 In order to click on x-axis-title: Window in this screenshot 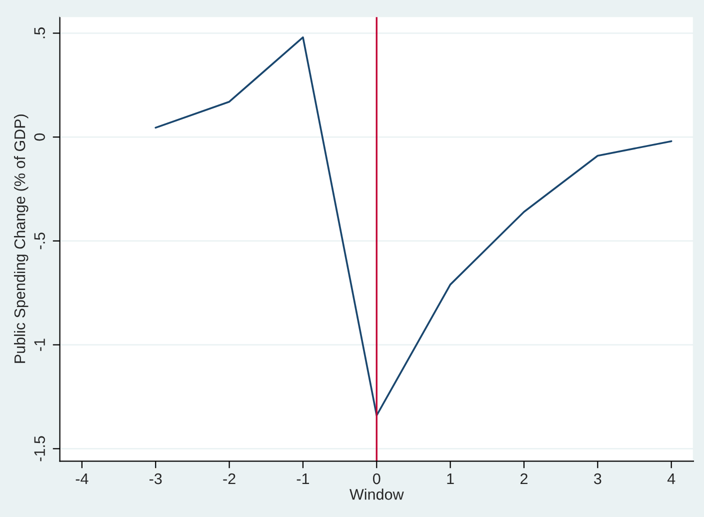, I will do `click(377, 494)`.